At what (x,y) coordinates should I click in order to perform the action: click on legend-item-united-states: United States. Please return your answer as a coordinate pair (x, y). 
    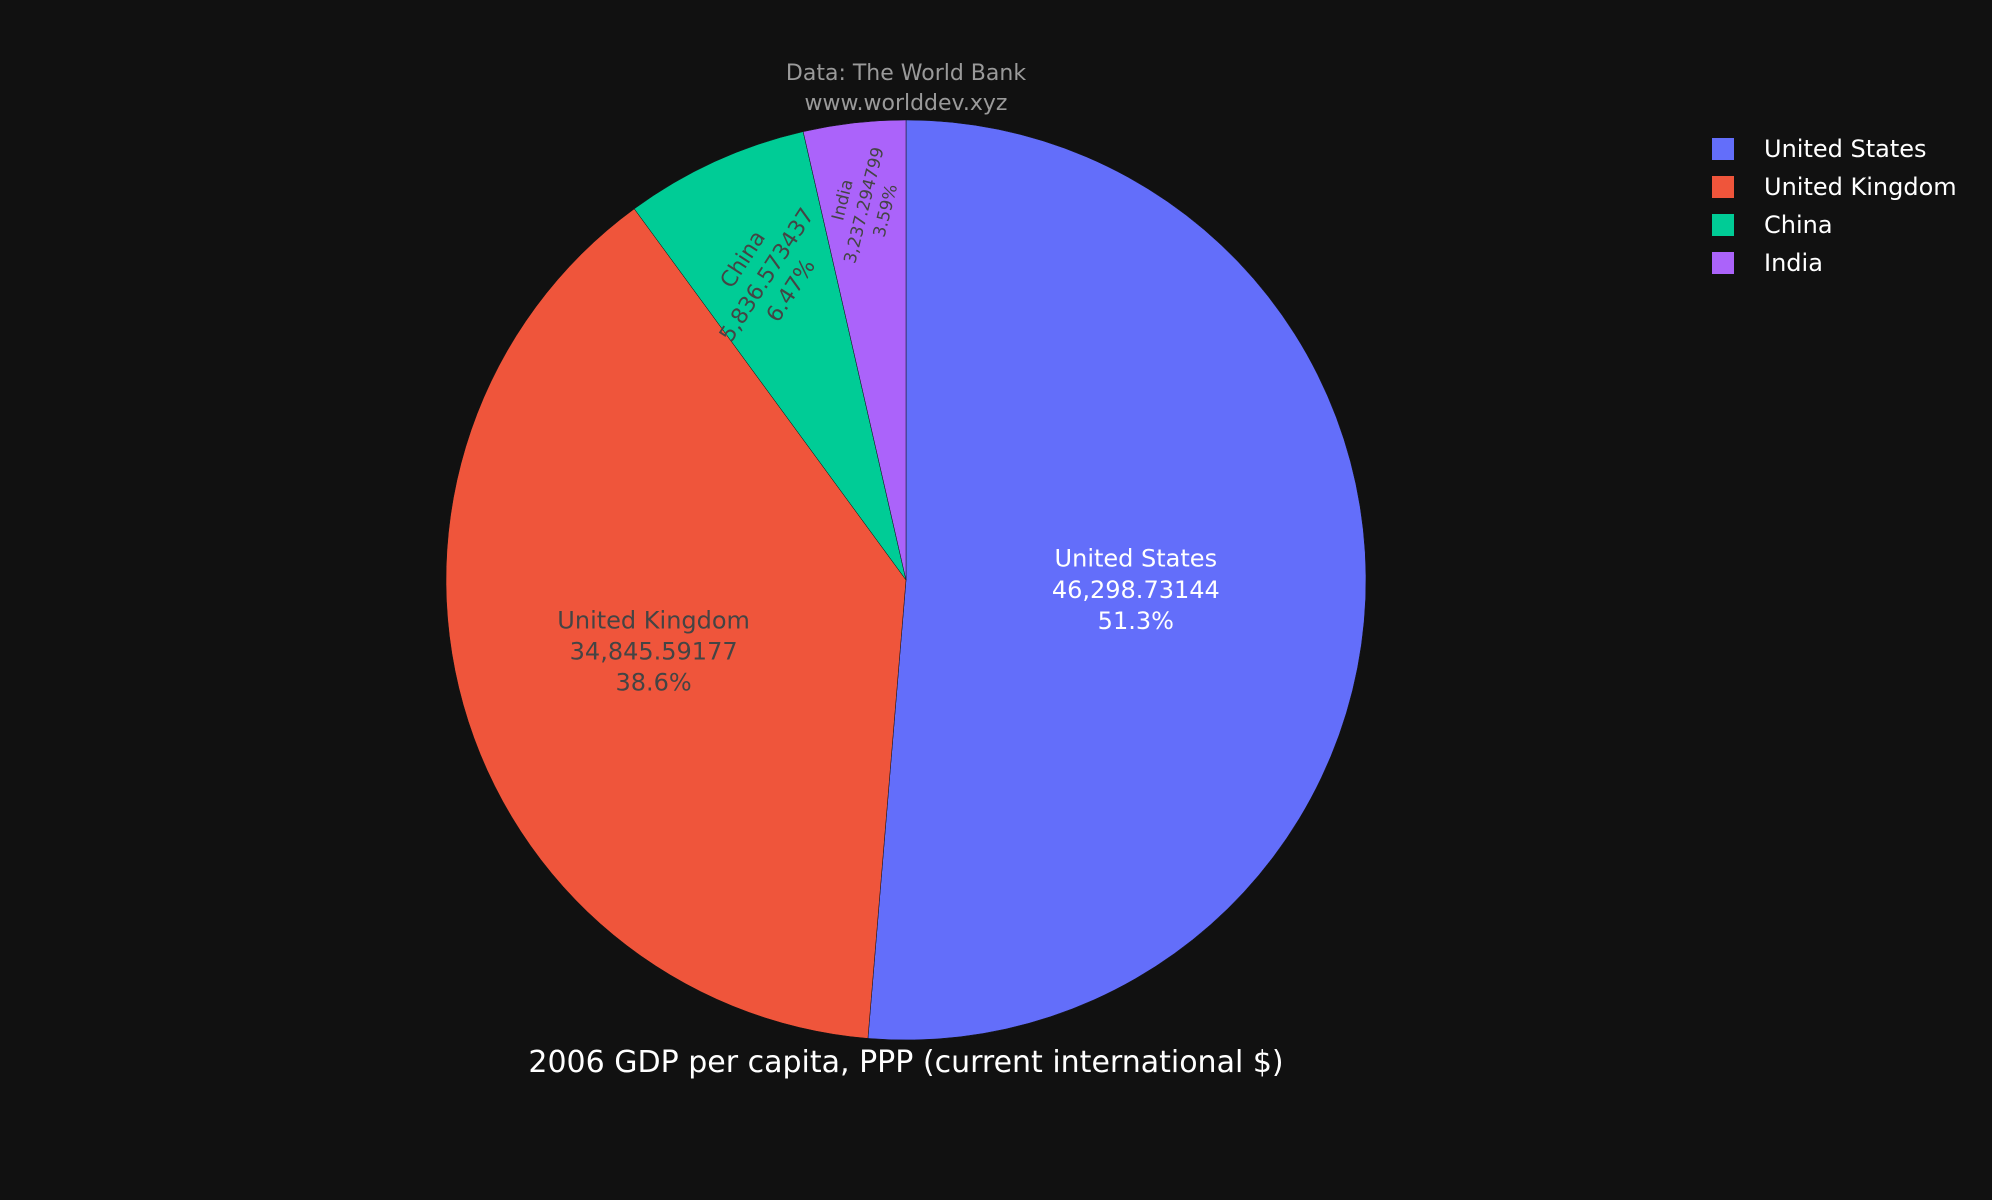
    Looking at the image, I should click on (1819, 149).